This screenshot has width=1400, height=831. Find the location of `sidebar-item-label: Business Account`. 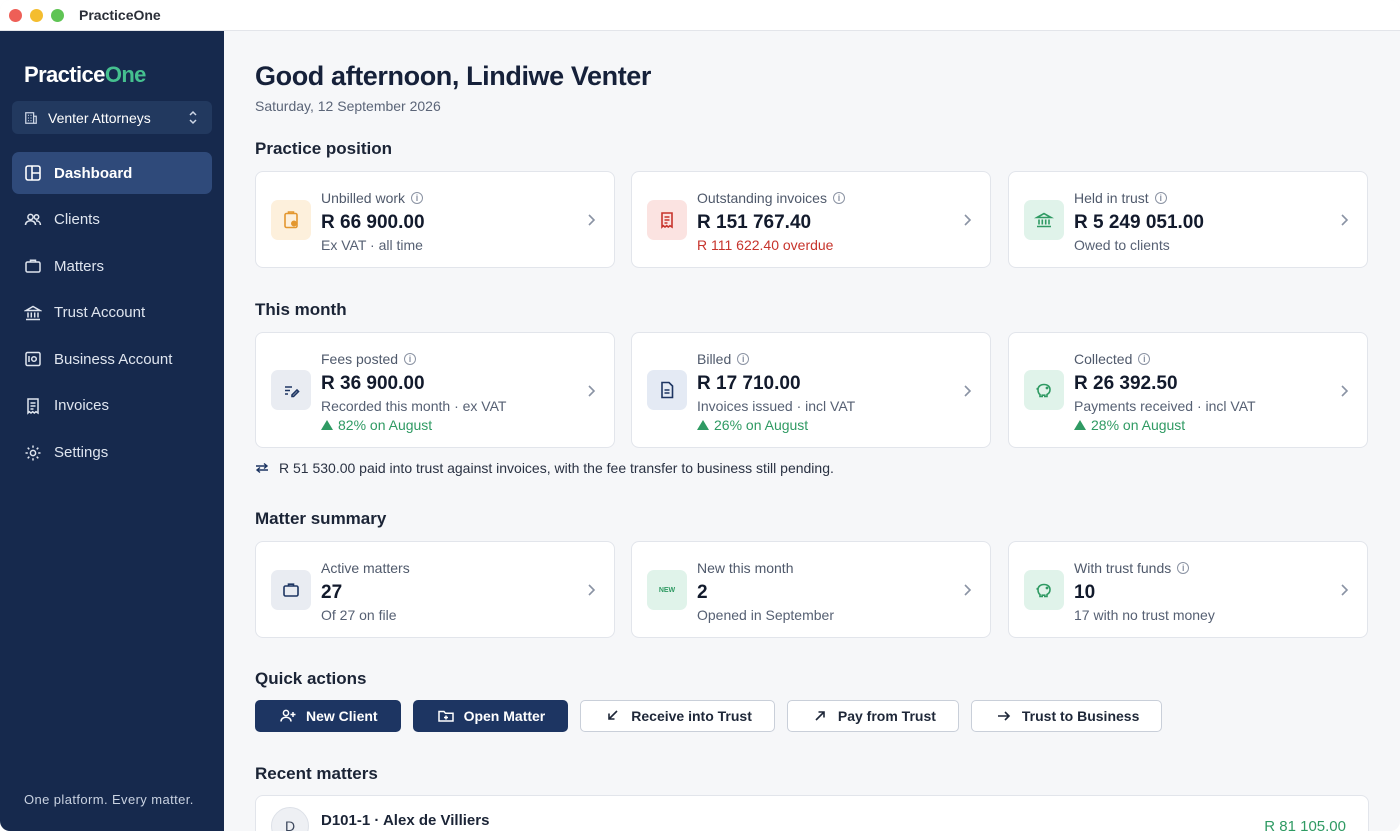

sidebar-item-label: Business Account is located at coordinates (113, 359).